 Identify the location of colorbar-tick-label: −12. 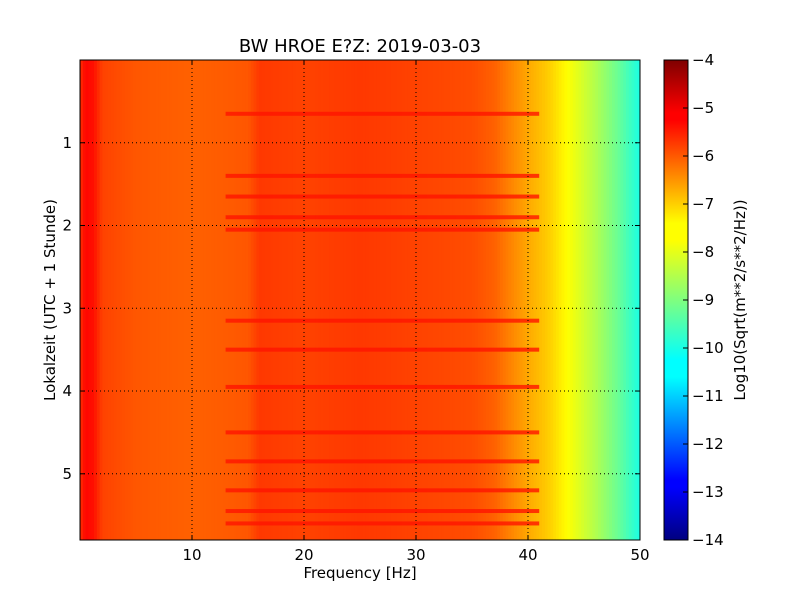
(708, 444).